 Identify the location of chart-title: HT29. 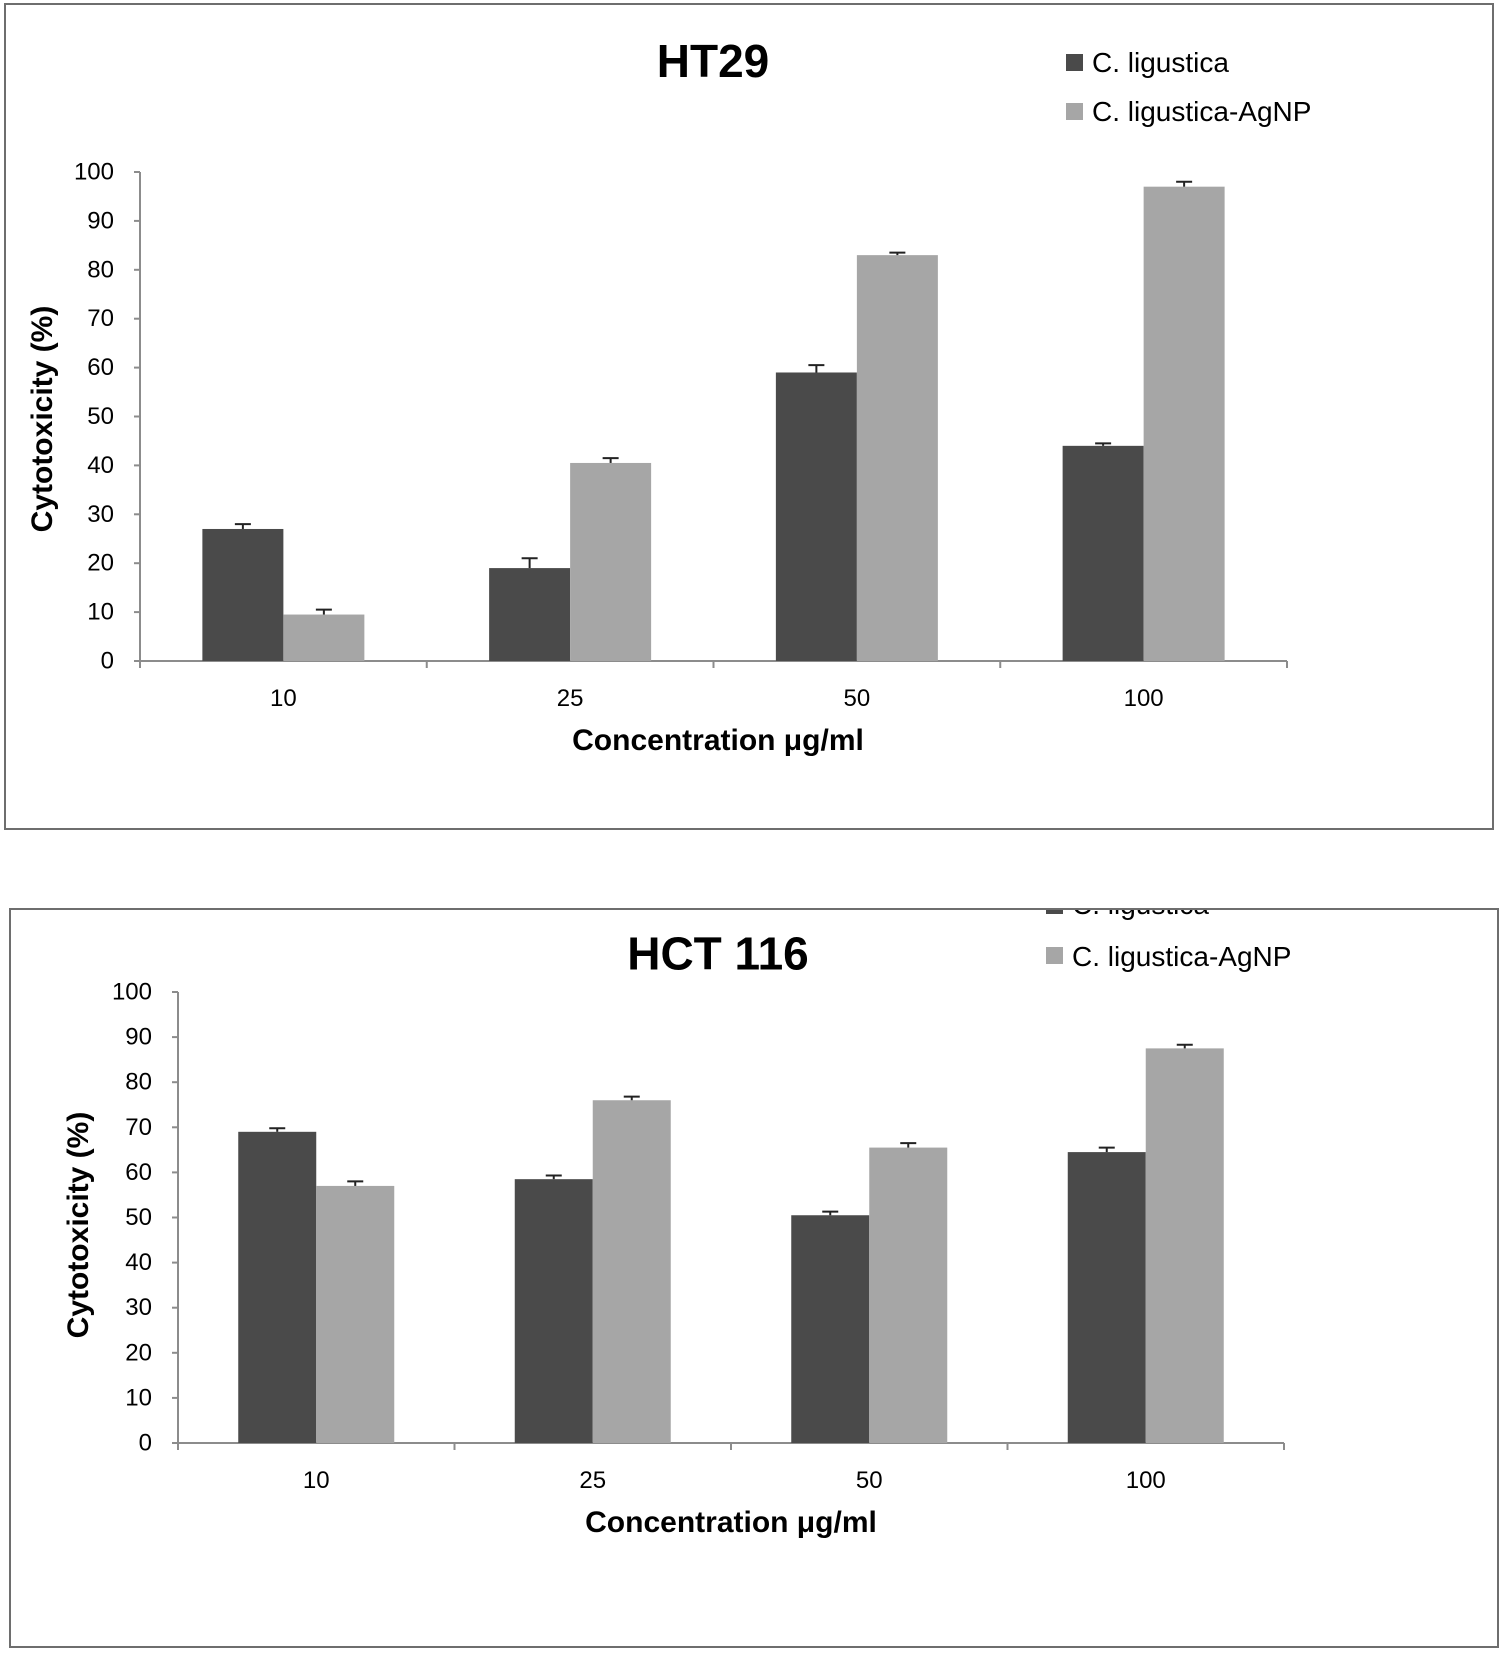
(713, 61).